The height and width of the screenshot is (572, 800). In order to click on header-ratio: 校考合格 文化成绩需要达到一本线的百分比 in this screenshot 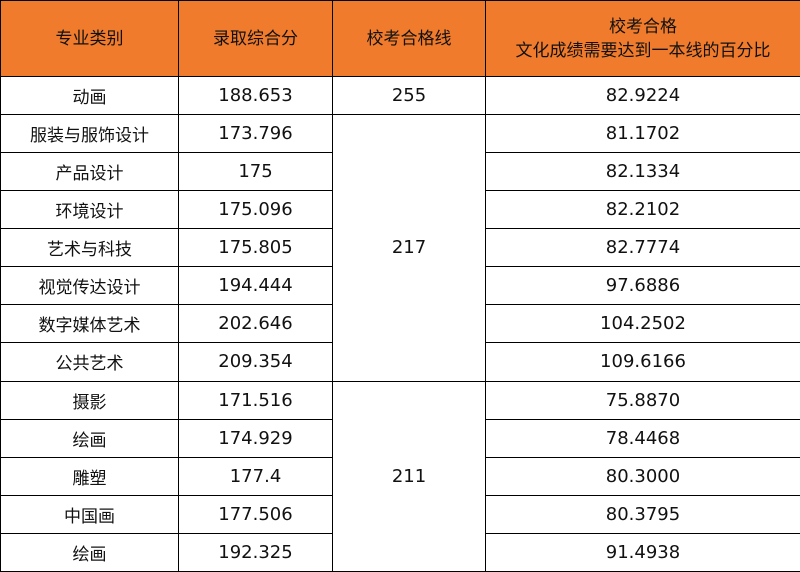, I will do `click(642, 38)`.